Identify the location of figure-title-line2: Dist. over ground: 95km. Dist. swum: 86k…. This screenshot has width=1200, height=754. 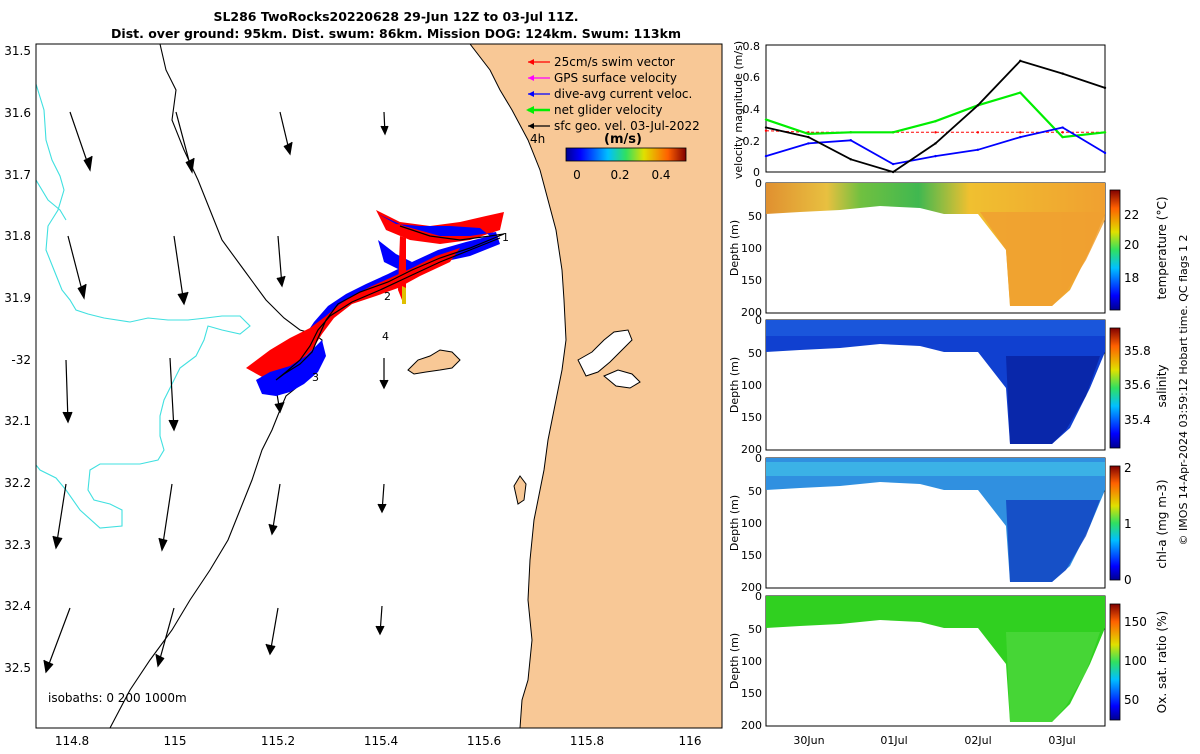
(396, 33).